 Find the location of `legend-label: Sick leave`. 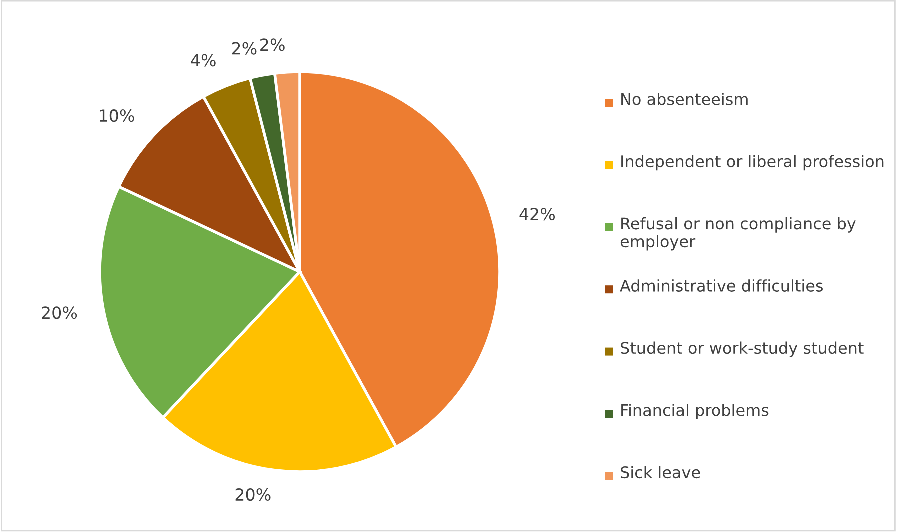

legend-label: Sick leave is located at coordinates (660, 472).